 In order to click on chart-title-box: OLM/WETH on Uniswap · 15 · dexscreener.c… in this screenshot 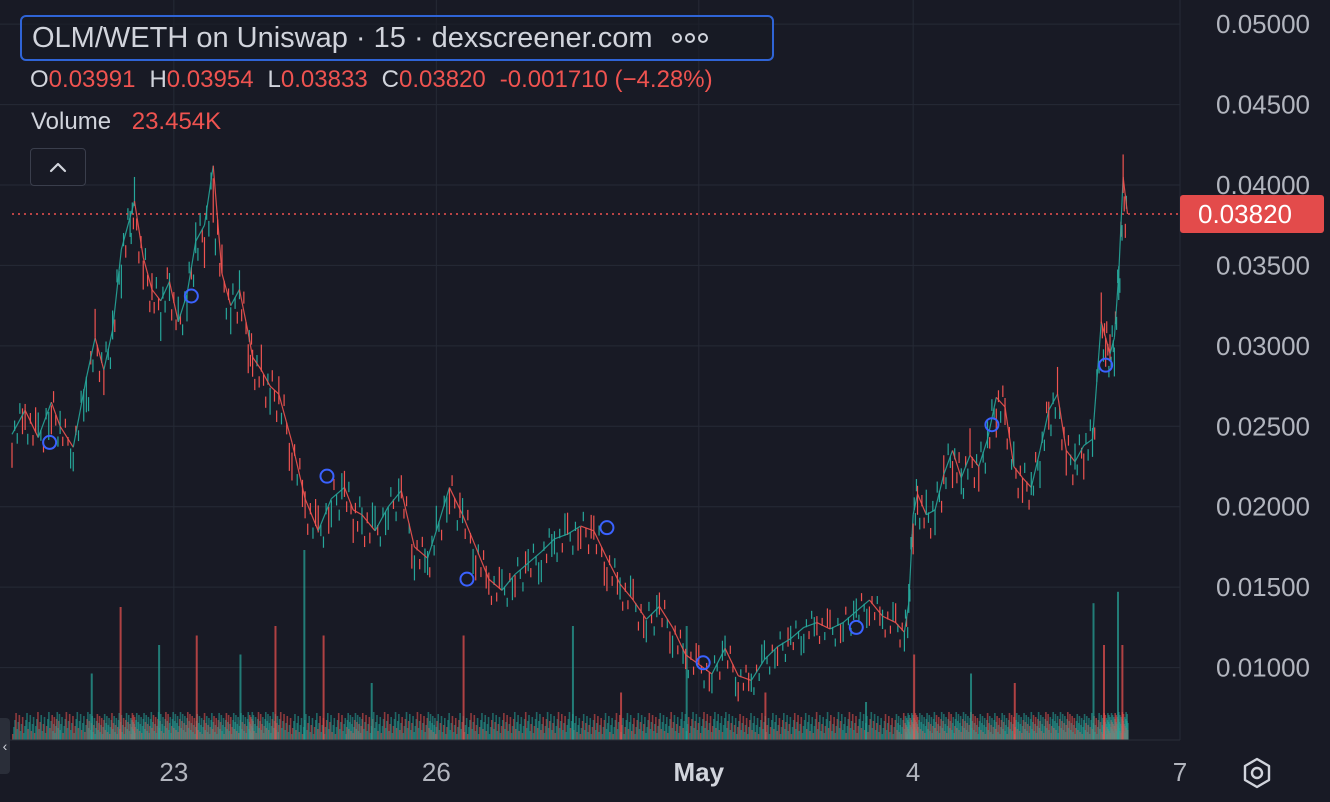, I will do `click(397, 38)`.